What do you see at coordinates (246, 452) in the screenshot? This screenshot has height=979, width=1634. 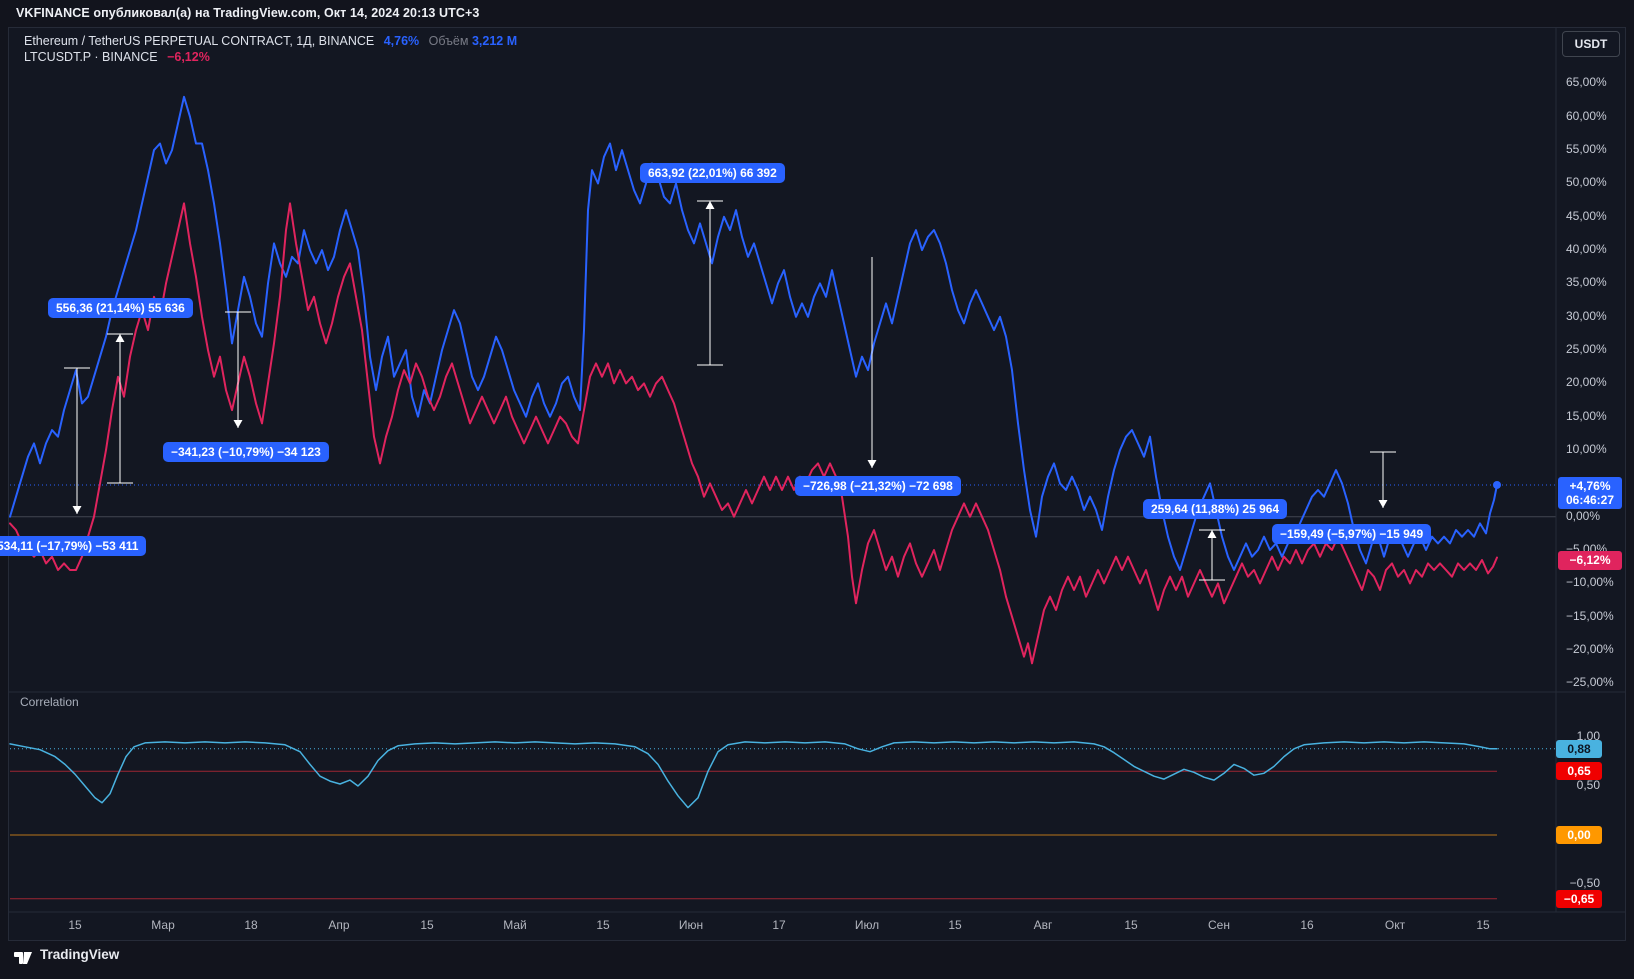 I see `measure-label: −341,23 (−10,79%) −34 123` at bounding box center [246, 452].